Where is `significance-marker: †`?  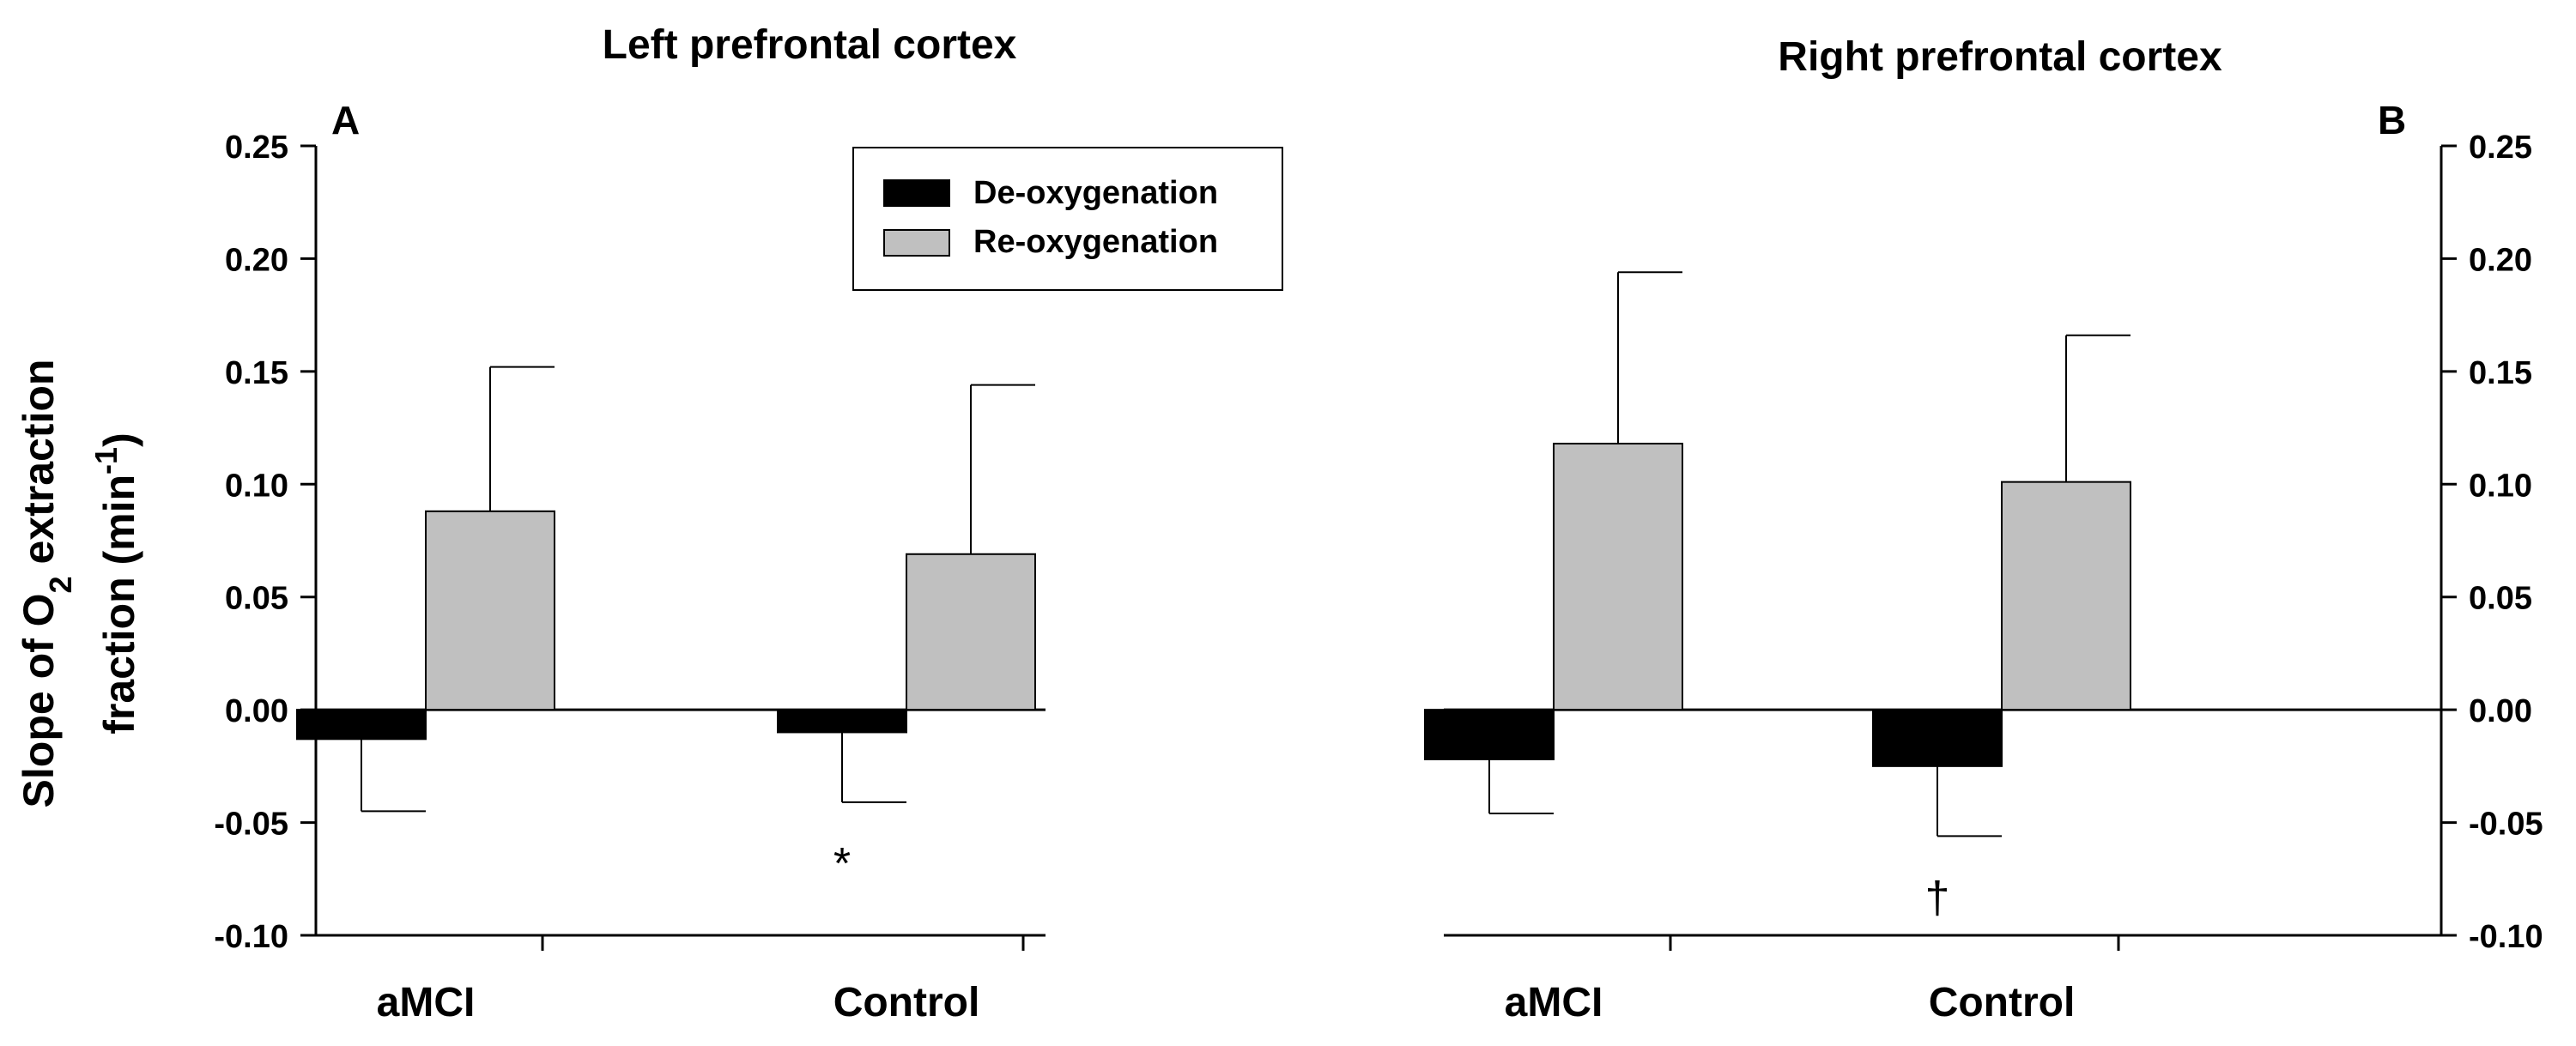 significance-marker: † is located at coordinates (1937, 898).